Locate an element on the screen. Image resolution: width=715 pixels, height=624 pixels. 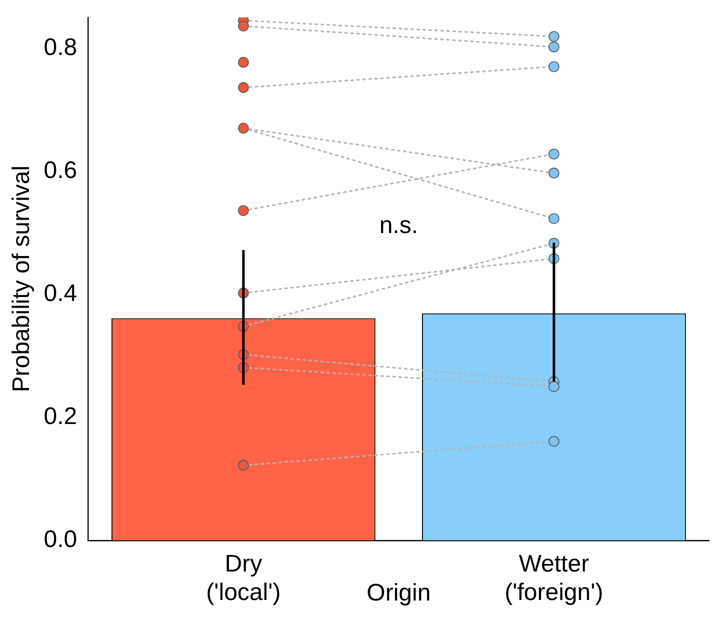
y-tick-label: 0.6 is located at coordinates (61, 170).